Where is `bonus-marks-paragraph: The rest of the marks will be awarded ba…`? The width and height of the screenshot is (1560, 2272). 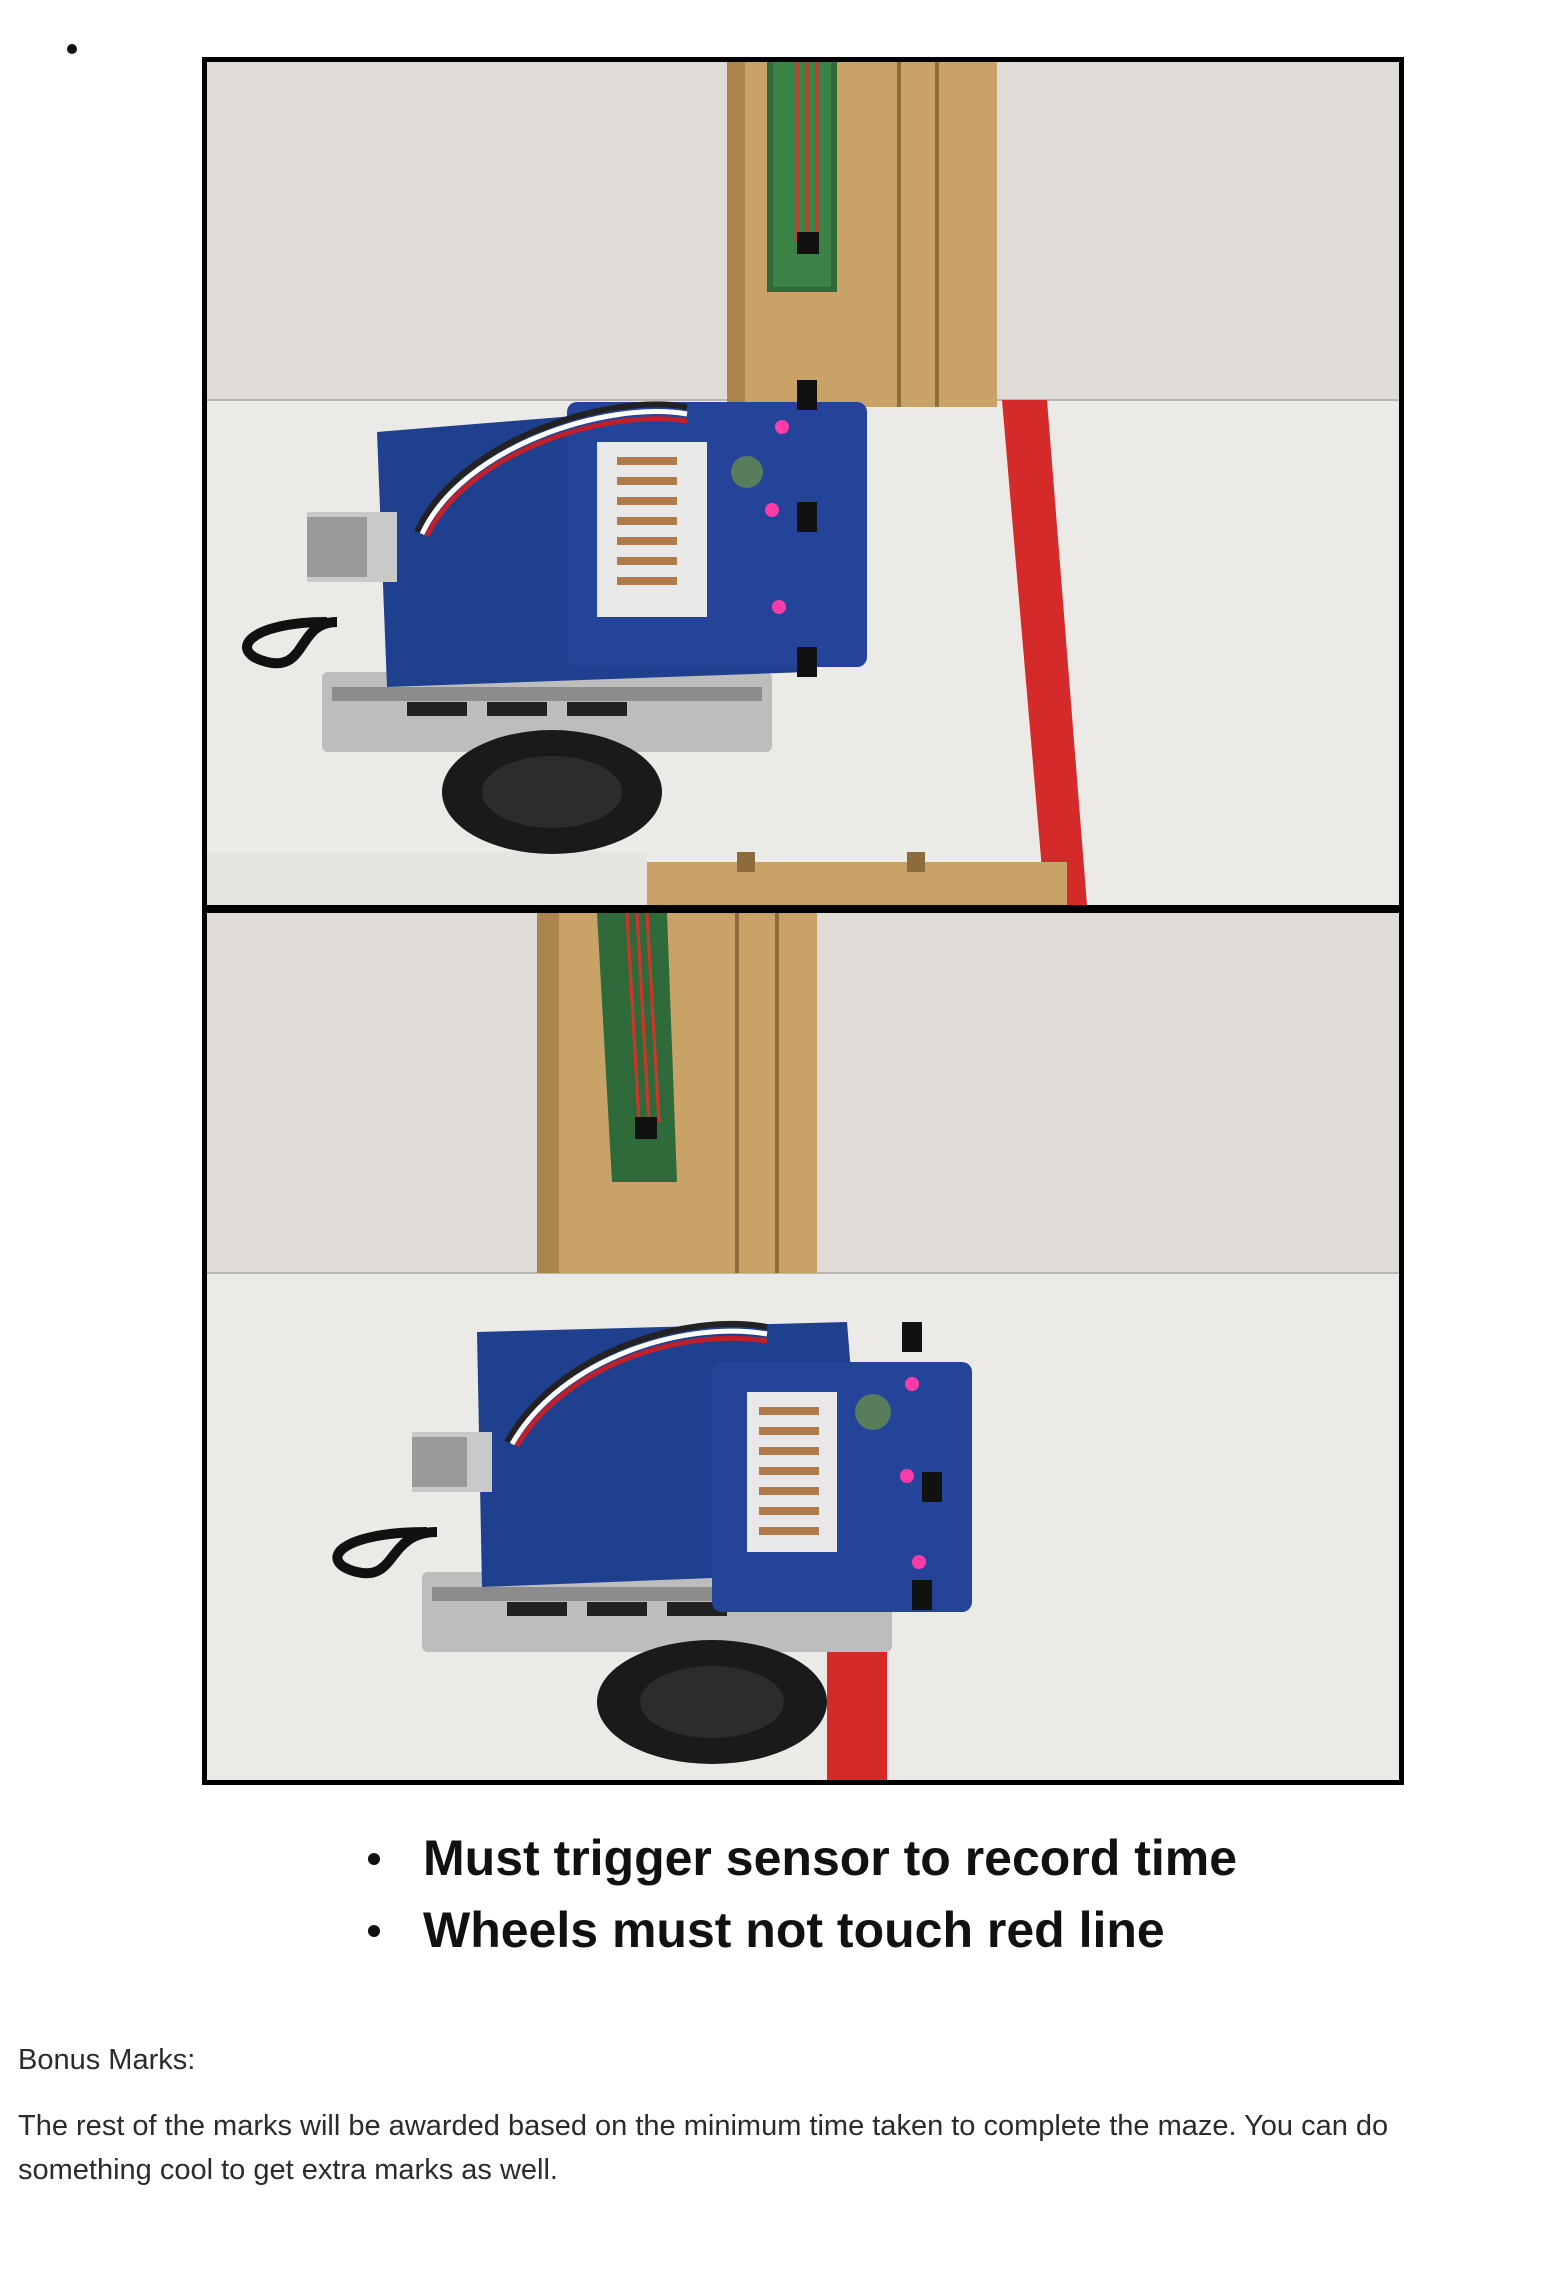
bonus-marks-paragraph: The rest of the marks will be awarded ba… is located at coordinates (703, 2148).